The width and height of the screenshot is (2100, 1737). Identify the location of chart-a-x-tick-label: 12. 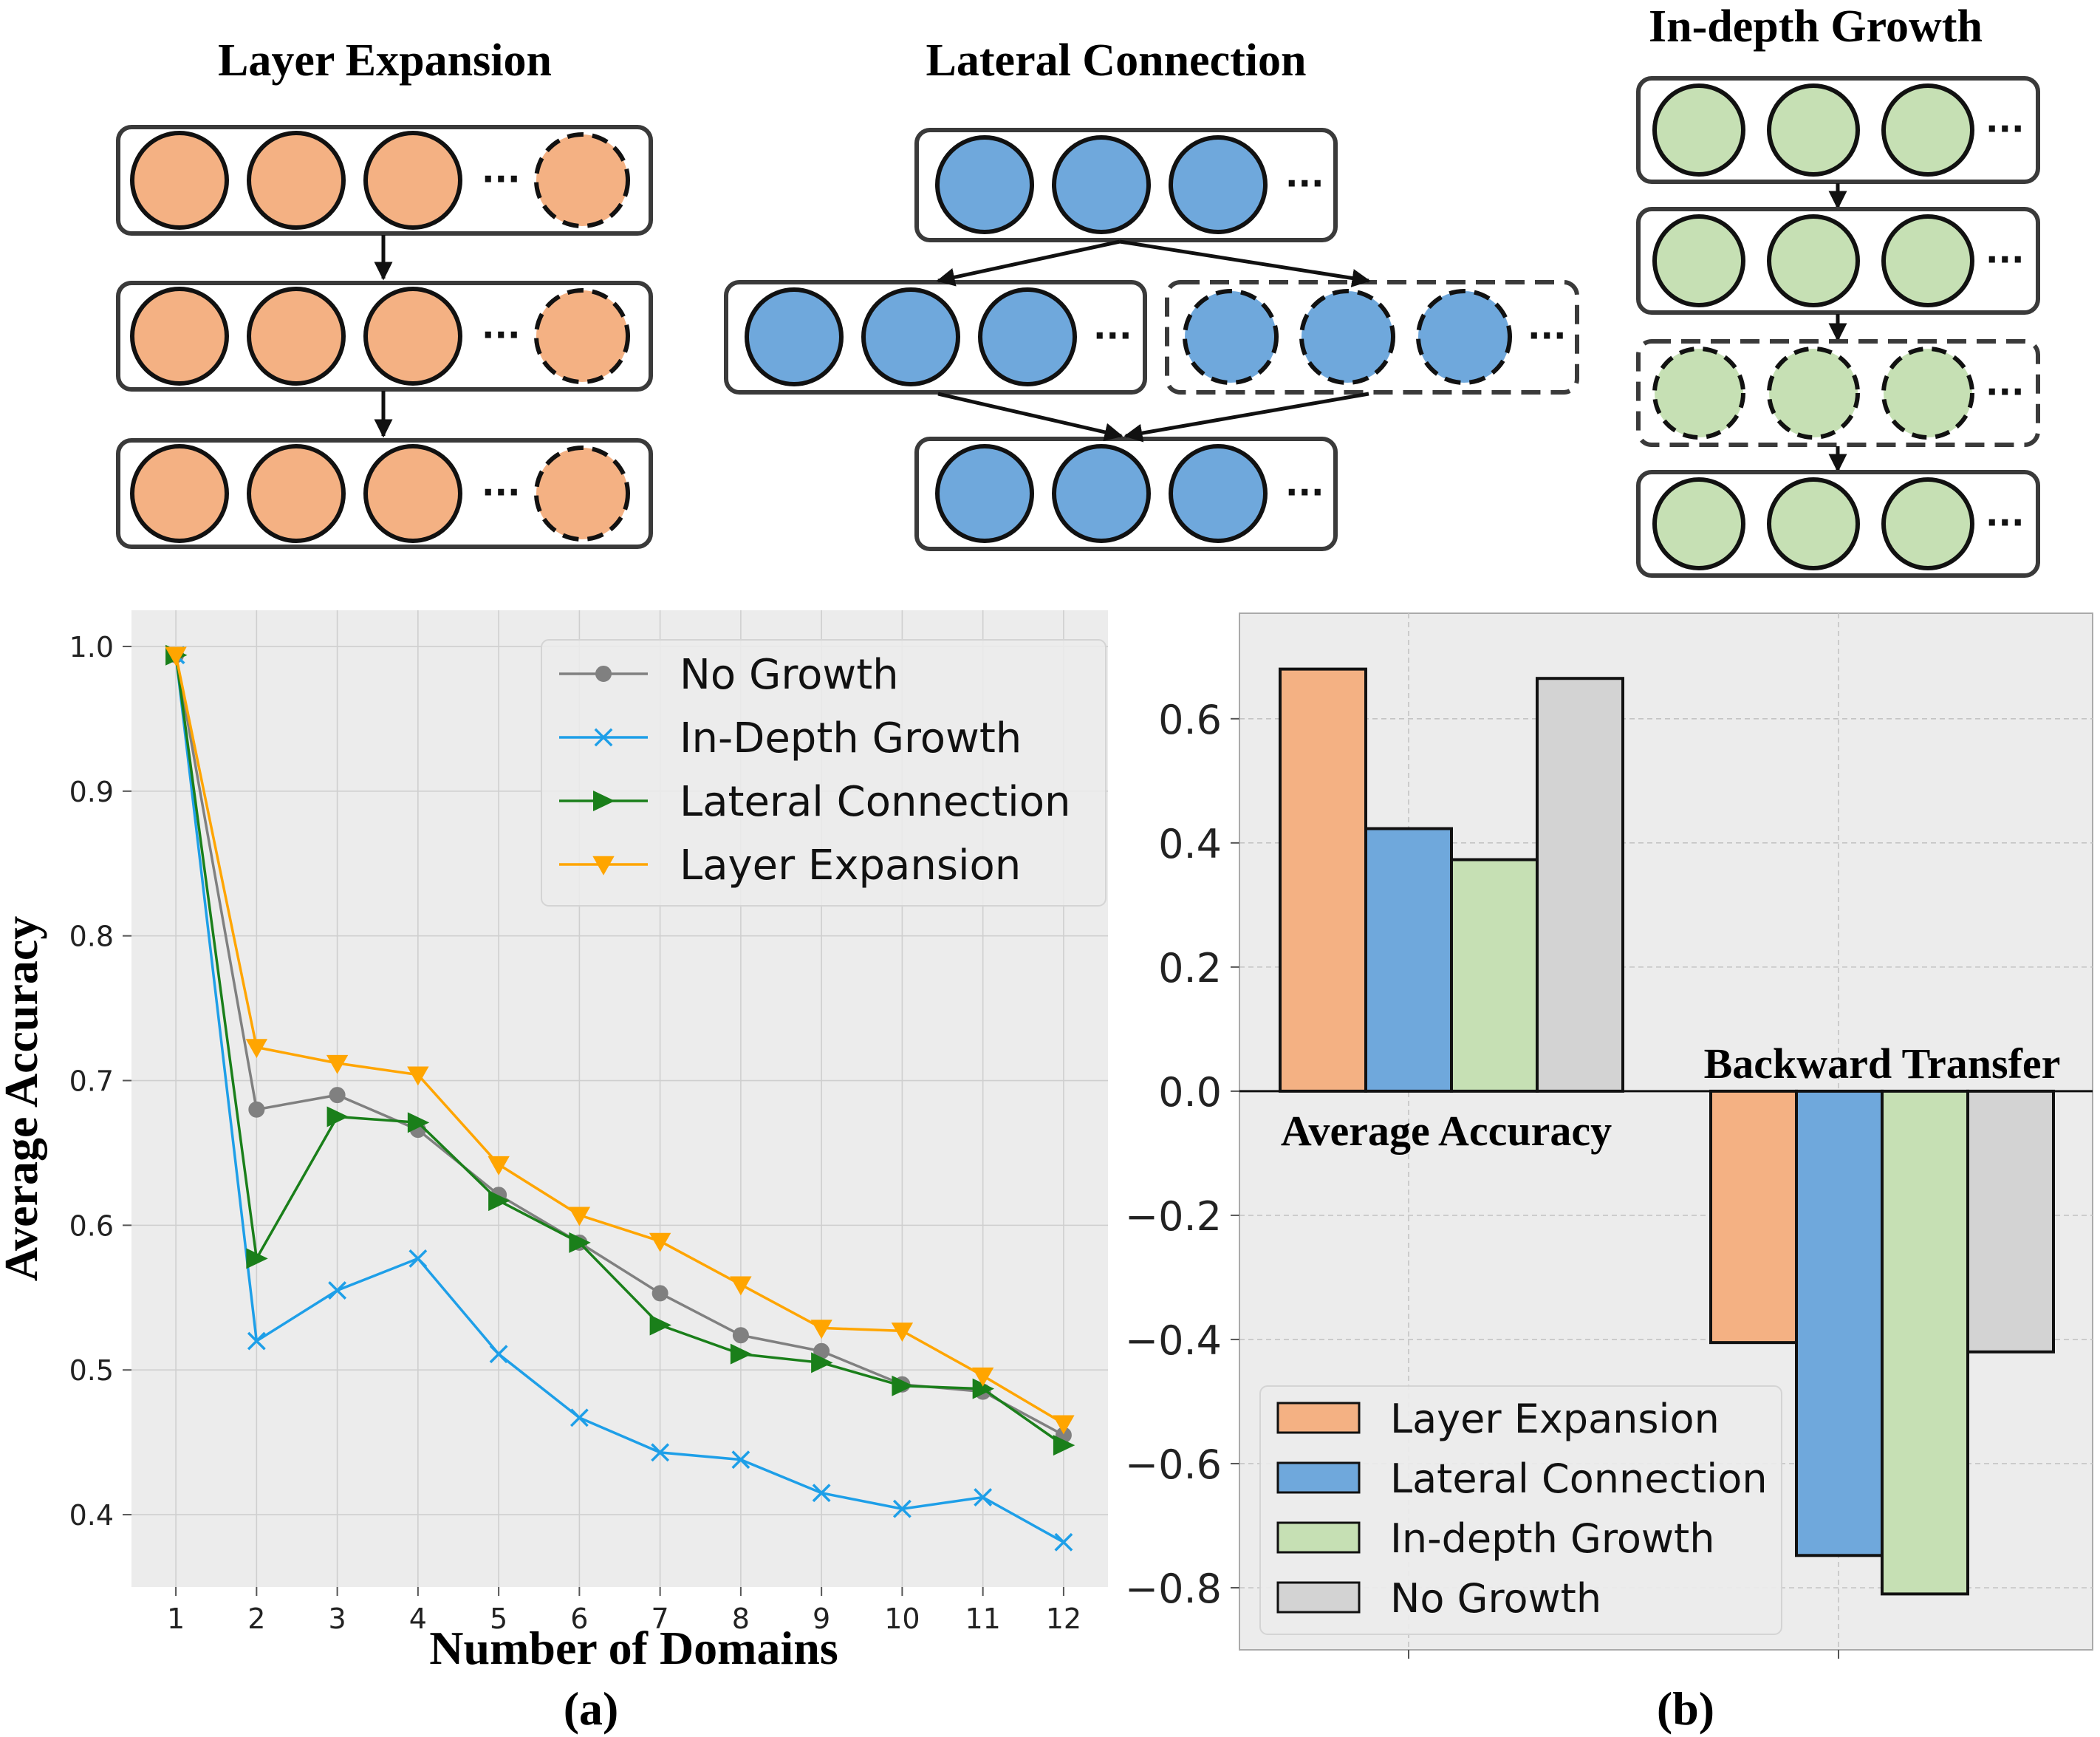
(1063, 1619).